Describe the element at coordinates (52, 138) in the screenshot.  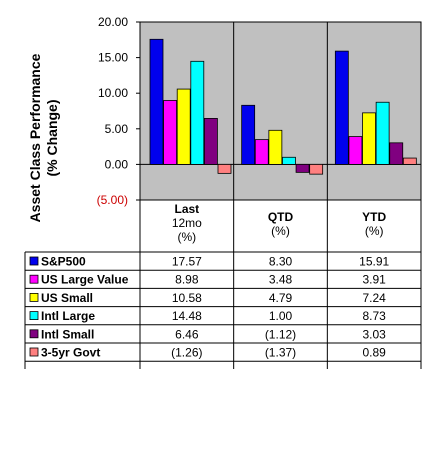
I see `y-axis-title-line2: (% Change)` at that location.